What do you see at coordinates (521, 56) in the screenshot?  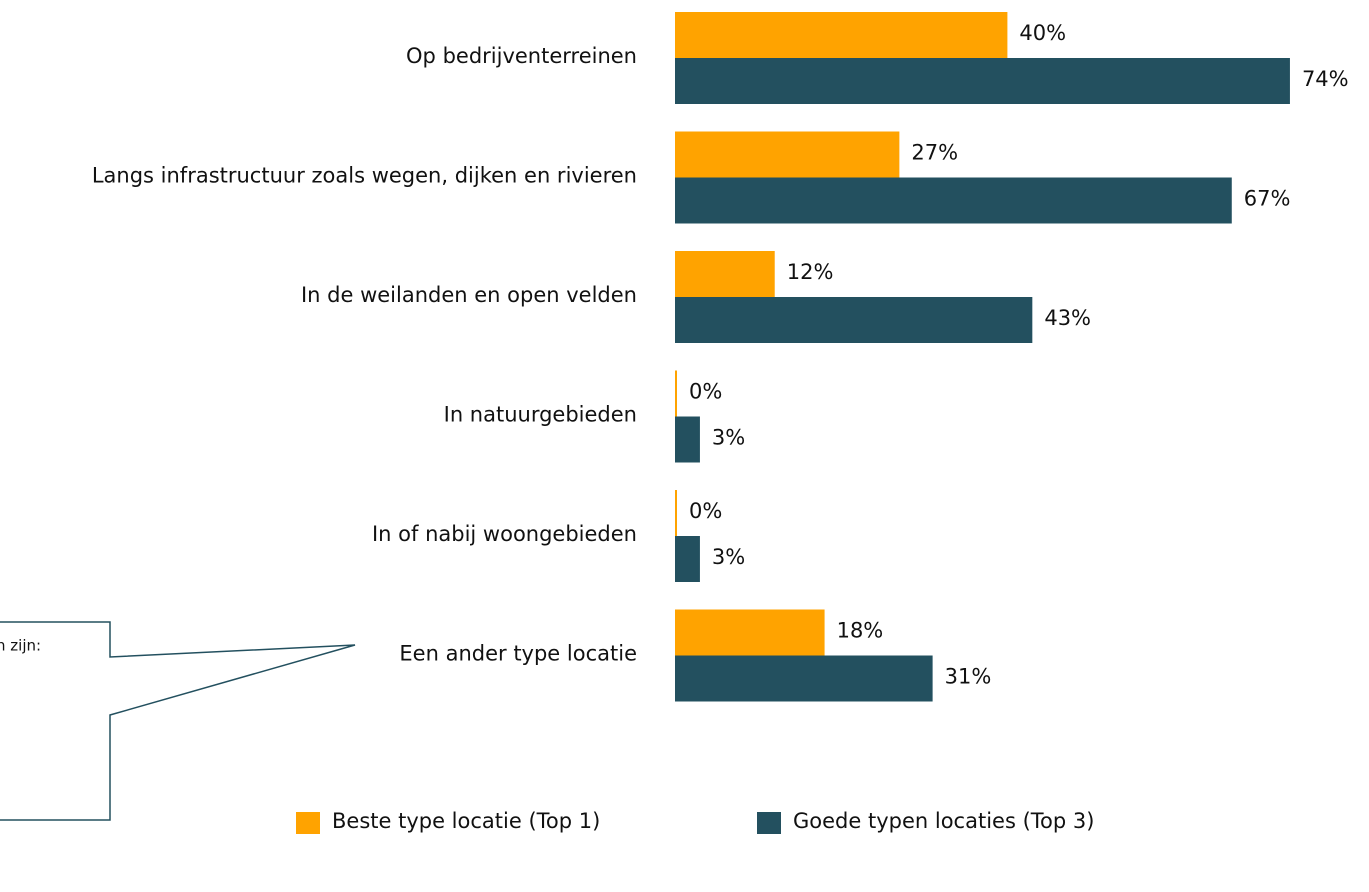 I see `category-label: Op bedrijventerreinen` at bounding box center [521, 56].